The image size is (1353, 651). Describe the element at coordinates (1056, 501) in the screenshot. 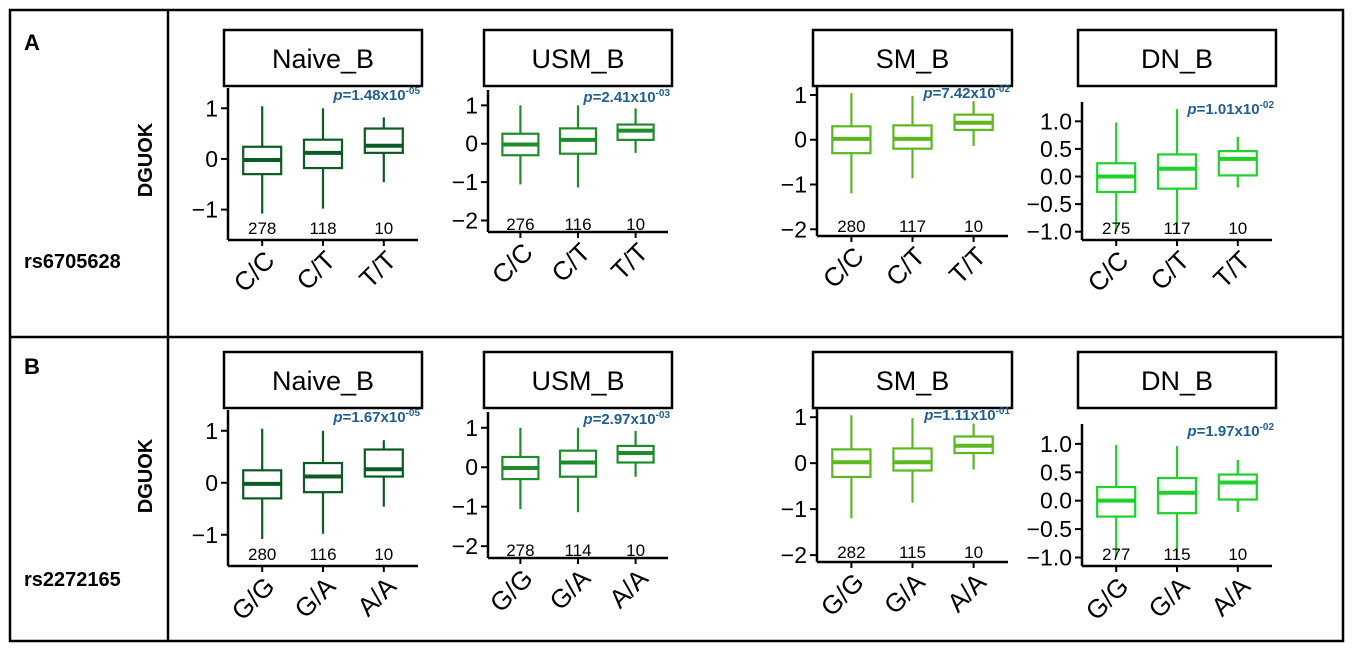

I see `y-tick-label: 0.0` at that location.